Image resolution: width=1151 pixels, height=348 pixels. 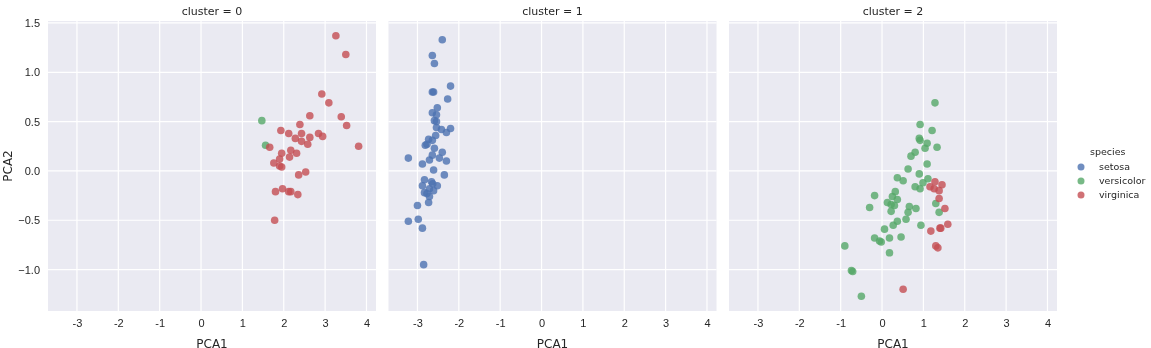 I want to click on y-tick-label: 1.0, so click(x=32, y=72).